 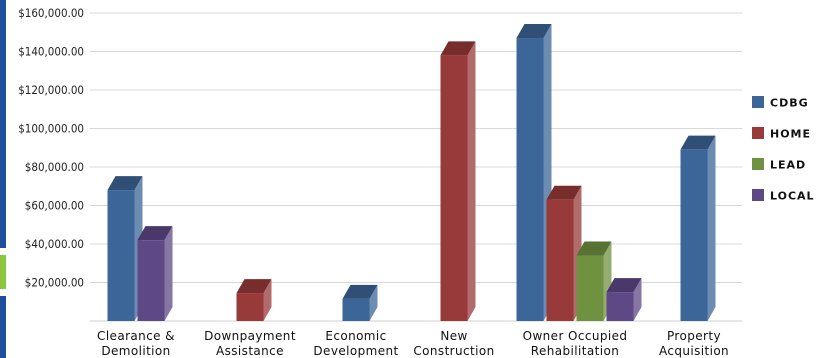 I want to click on y-tick-label: $60,000.00, so click(x=54, y=206).